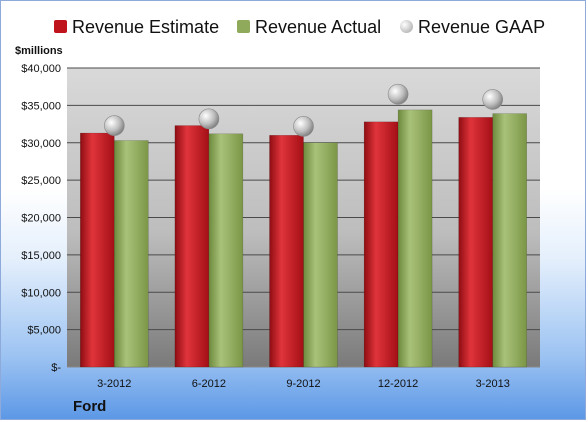  I want to click on x-tick-label: 3-2012, so click(114, 384).